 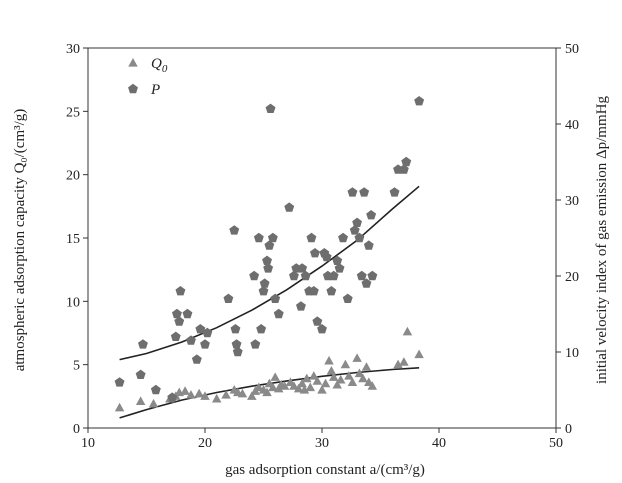 What do you see at coordinates (325, 470) in the screenshot?
I see `x-axis-label: gas adsorption constant a/(cm³/g)` at bounding box center [325, 470].